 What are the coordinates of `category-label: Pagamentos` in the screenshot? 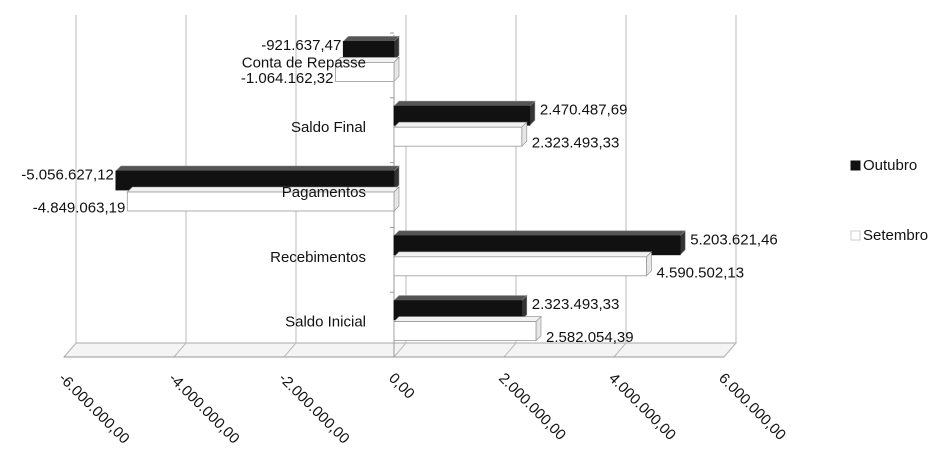 It's located at (324, 192).